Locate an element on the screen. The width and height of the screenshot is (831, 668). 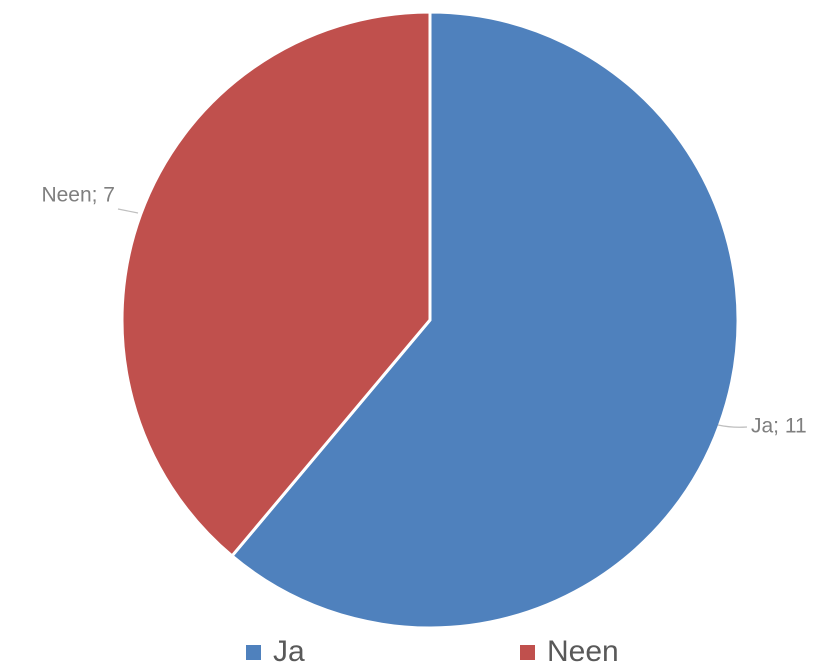
data-label-ja: Ja; 11 is located at coordinates (779, 426).